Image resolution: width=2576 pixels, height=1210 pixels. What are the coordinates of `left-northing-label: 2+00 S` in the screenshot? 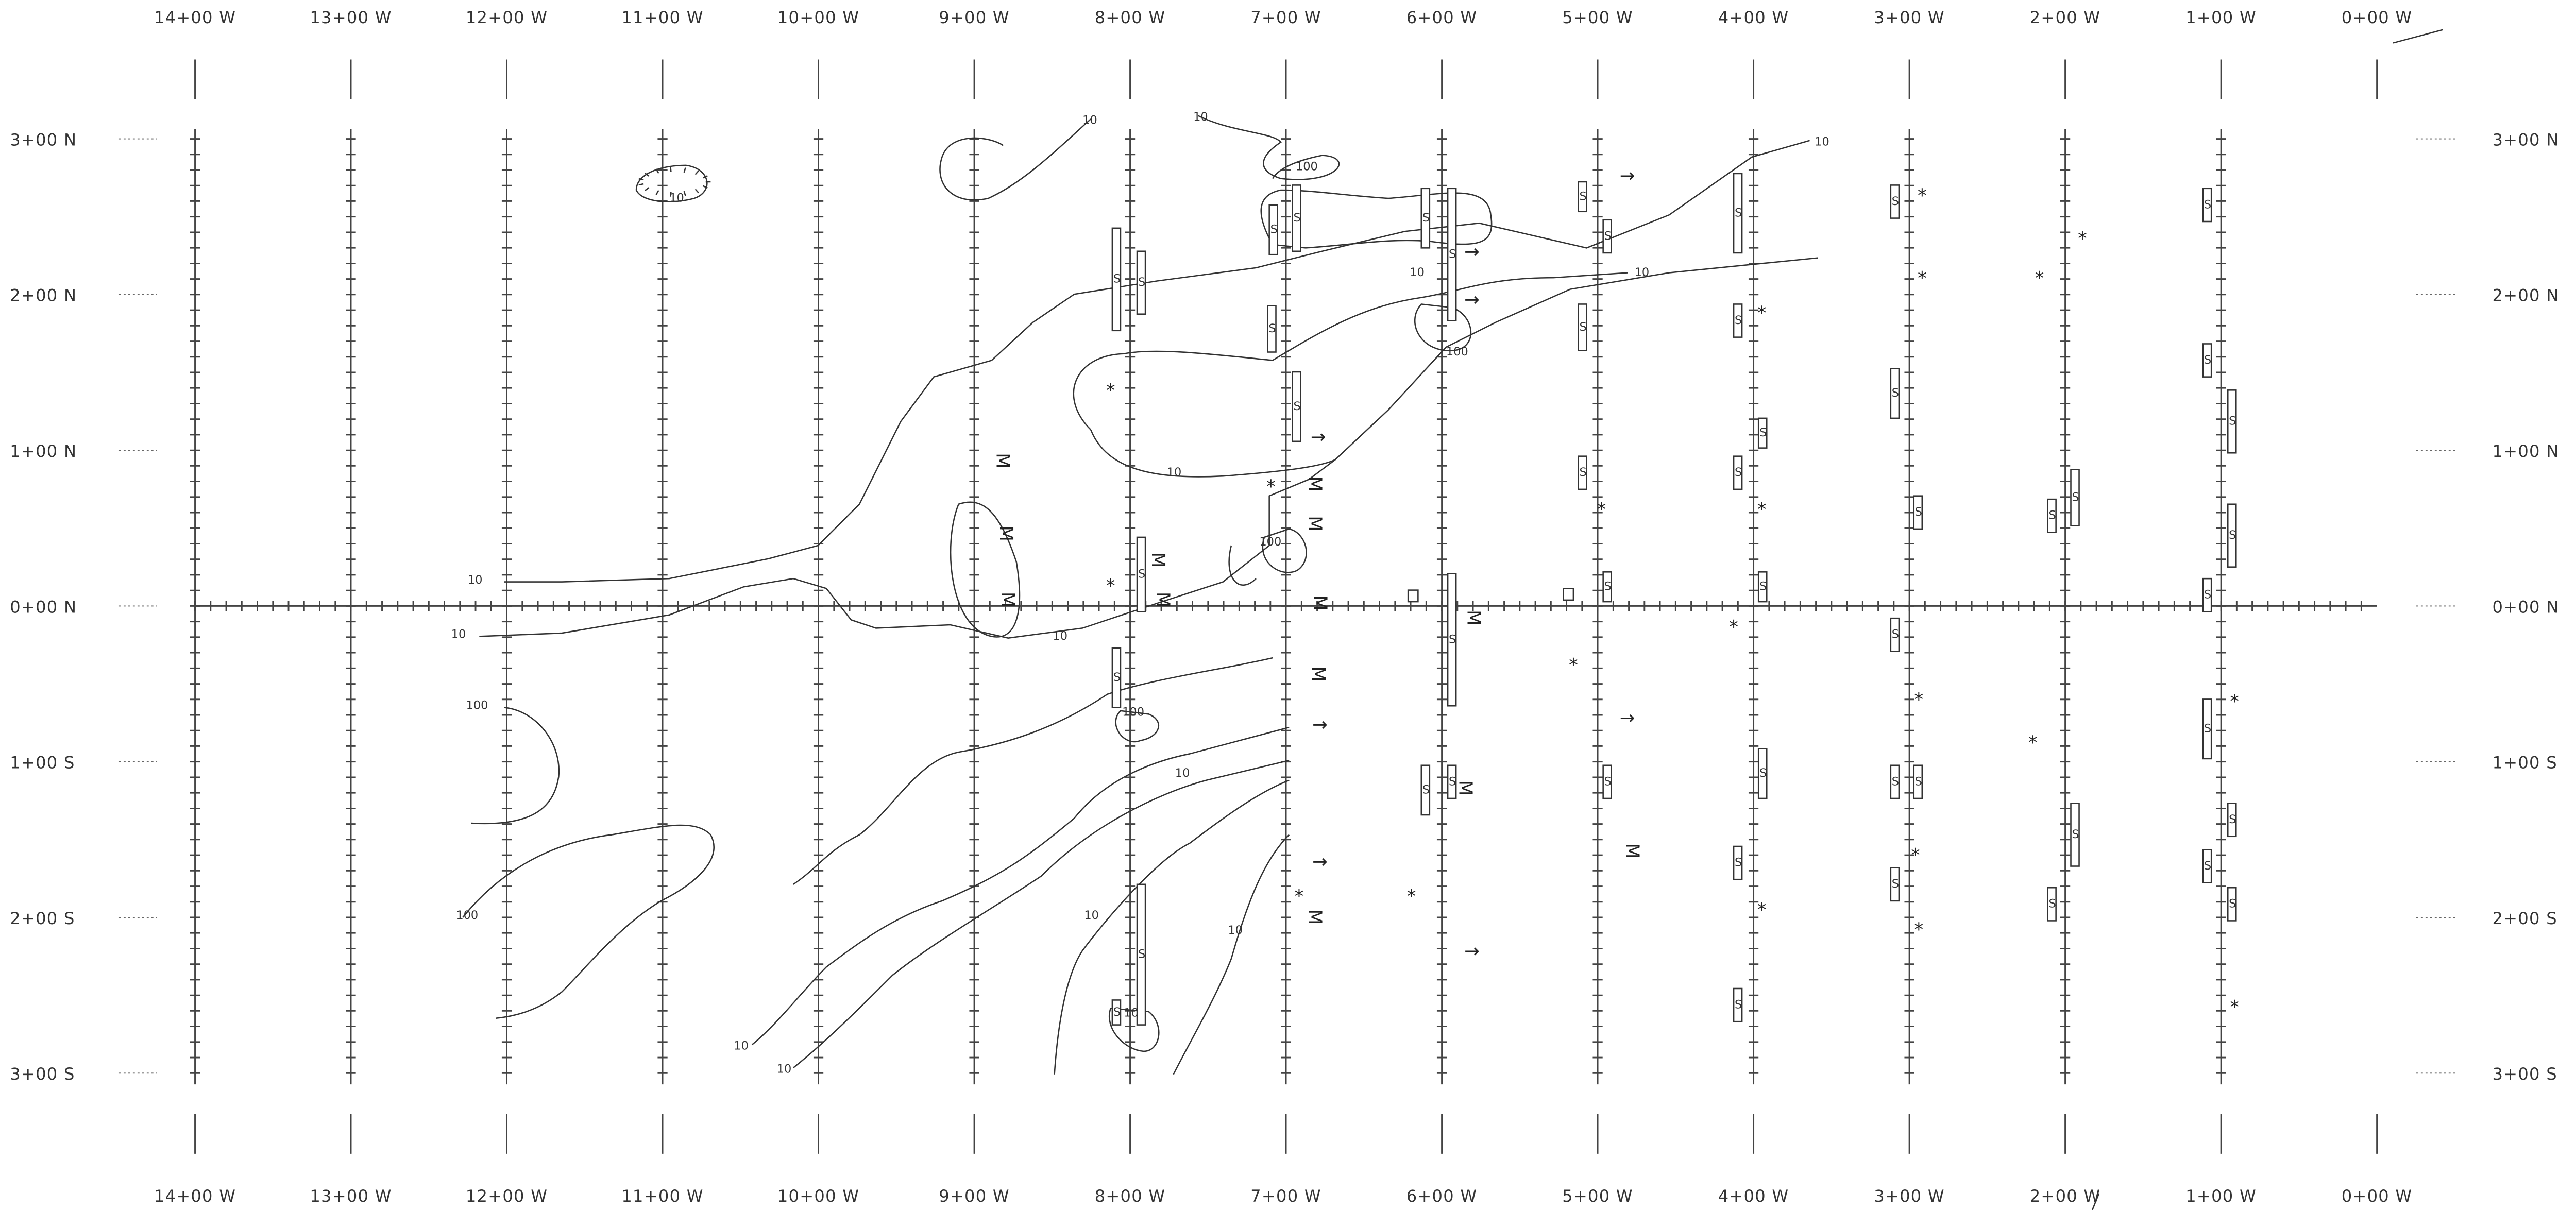 It's located at (43, 918).